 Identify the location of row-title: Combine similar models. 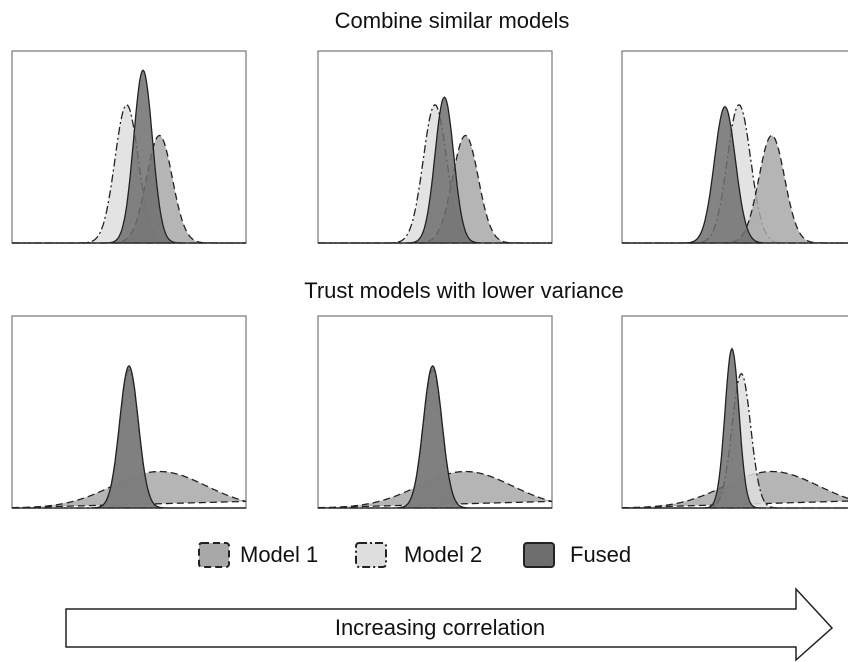
(452, 20).